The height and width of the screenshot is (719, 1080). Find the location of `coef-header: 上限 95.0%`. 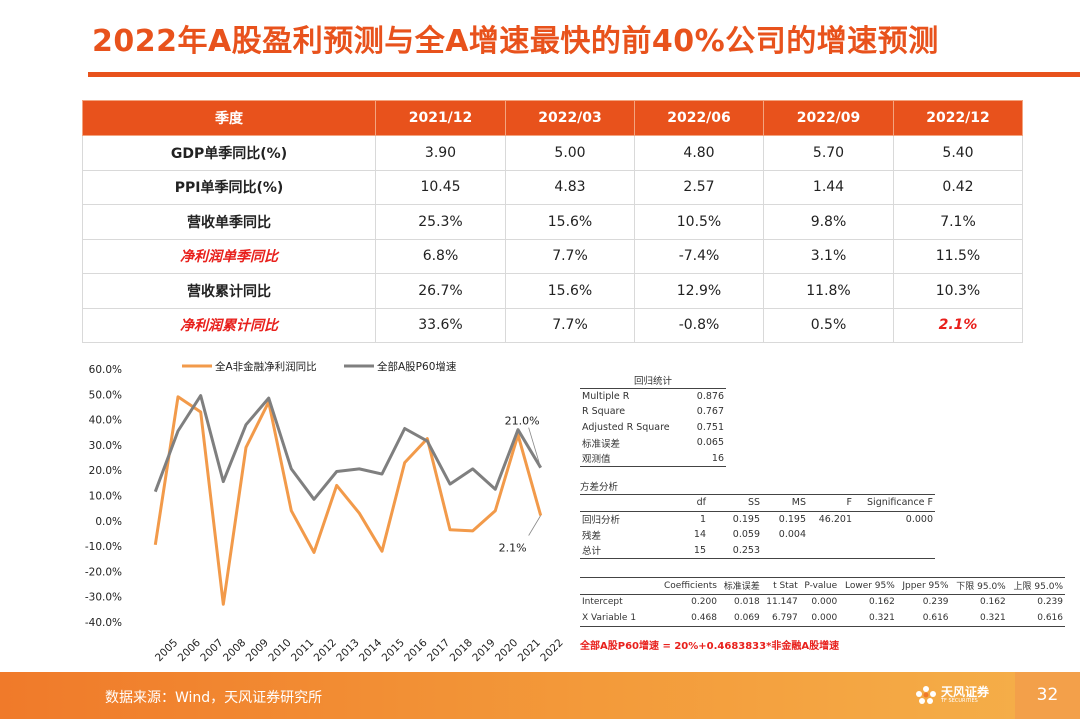

coef-header: 上限 95.0% is located at coordinates (1036, 586).